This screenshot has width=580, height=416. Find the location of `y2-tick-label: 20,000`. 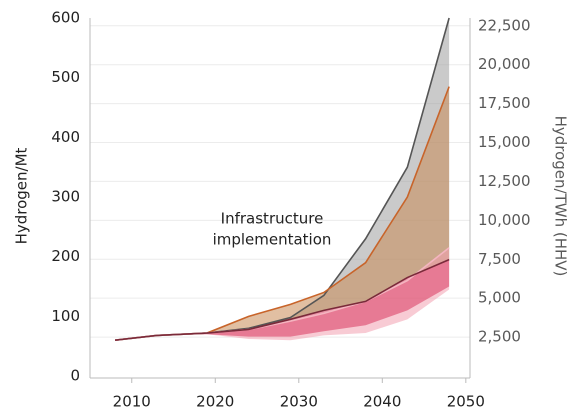

y2-tick-label: 20,000 is located at coordinates (504, 64).